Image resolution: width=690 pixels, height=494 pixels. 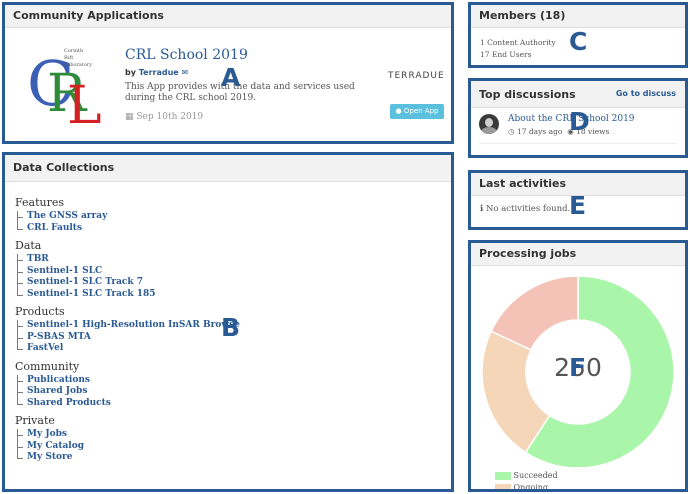 I want to click on collection-link: Shared Jobs, so click(x=234, y=392).